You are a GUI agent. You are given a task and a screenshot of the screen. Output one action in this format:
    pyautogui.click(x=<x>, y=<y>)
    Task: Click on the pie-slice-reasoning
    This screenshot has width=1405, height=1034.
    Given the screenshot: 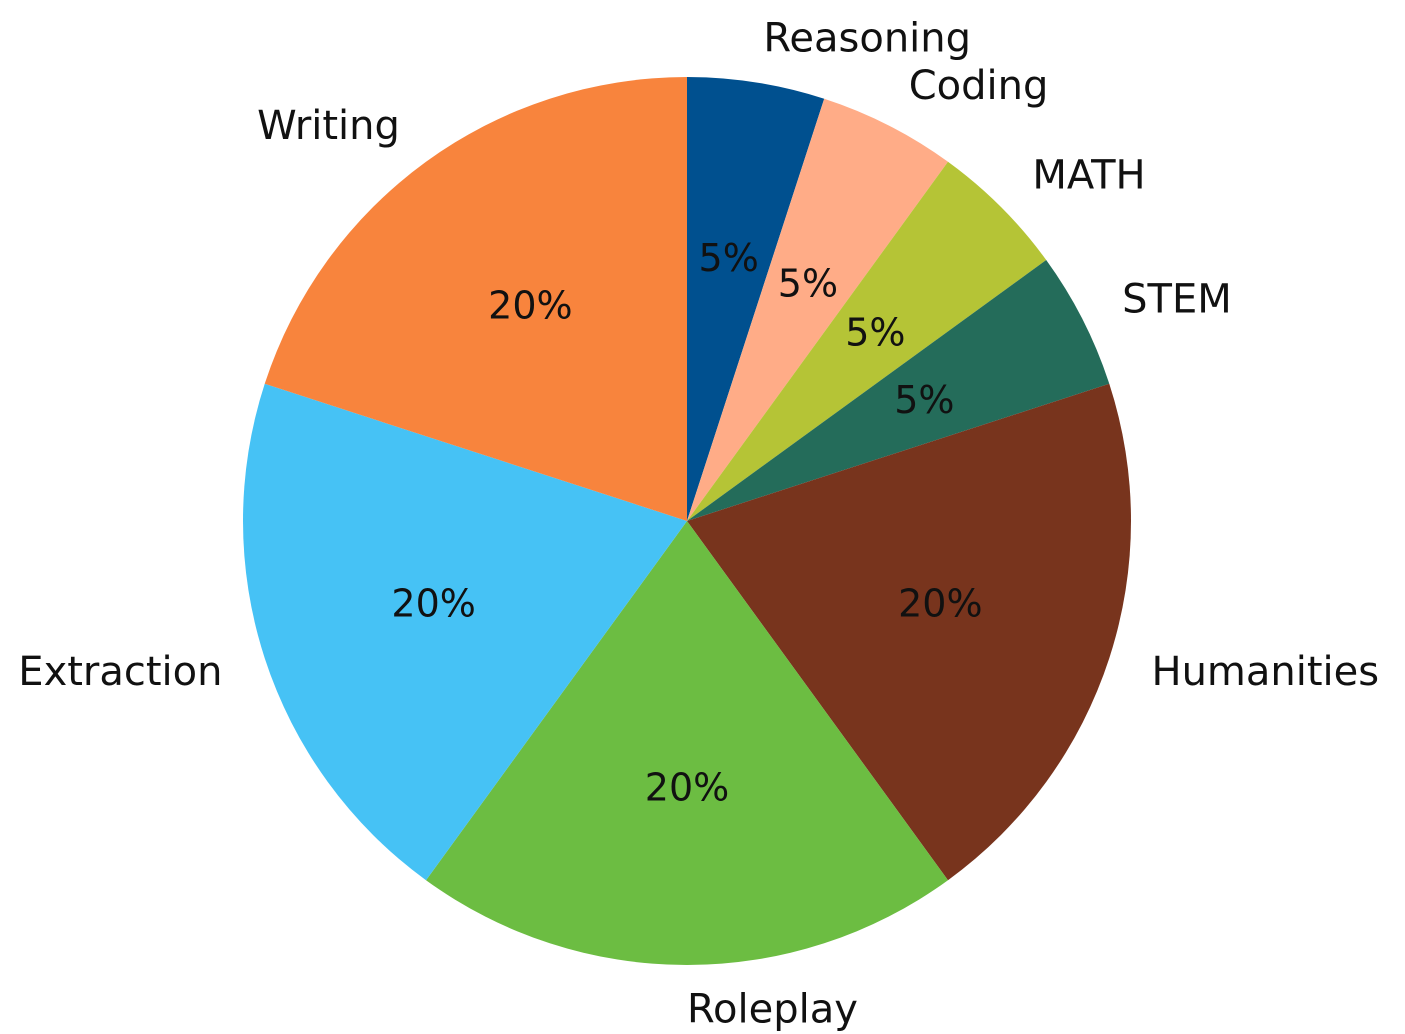 What is the action you would take?
    pyautogui.click(x=756, y=299)
    